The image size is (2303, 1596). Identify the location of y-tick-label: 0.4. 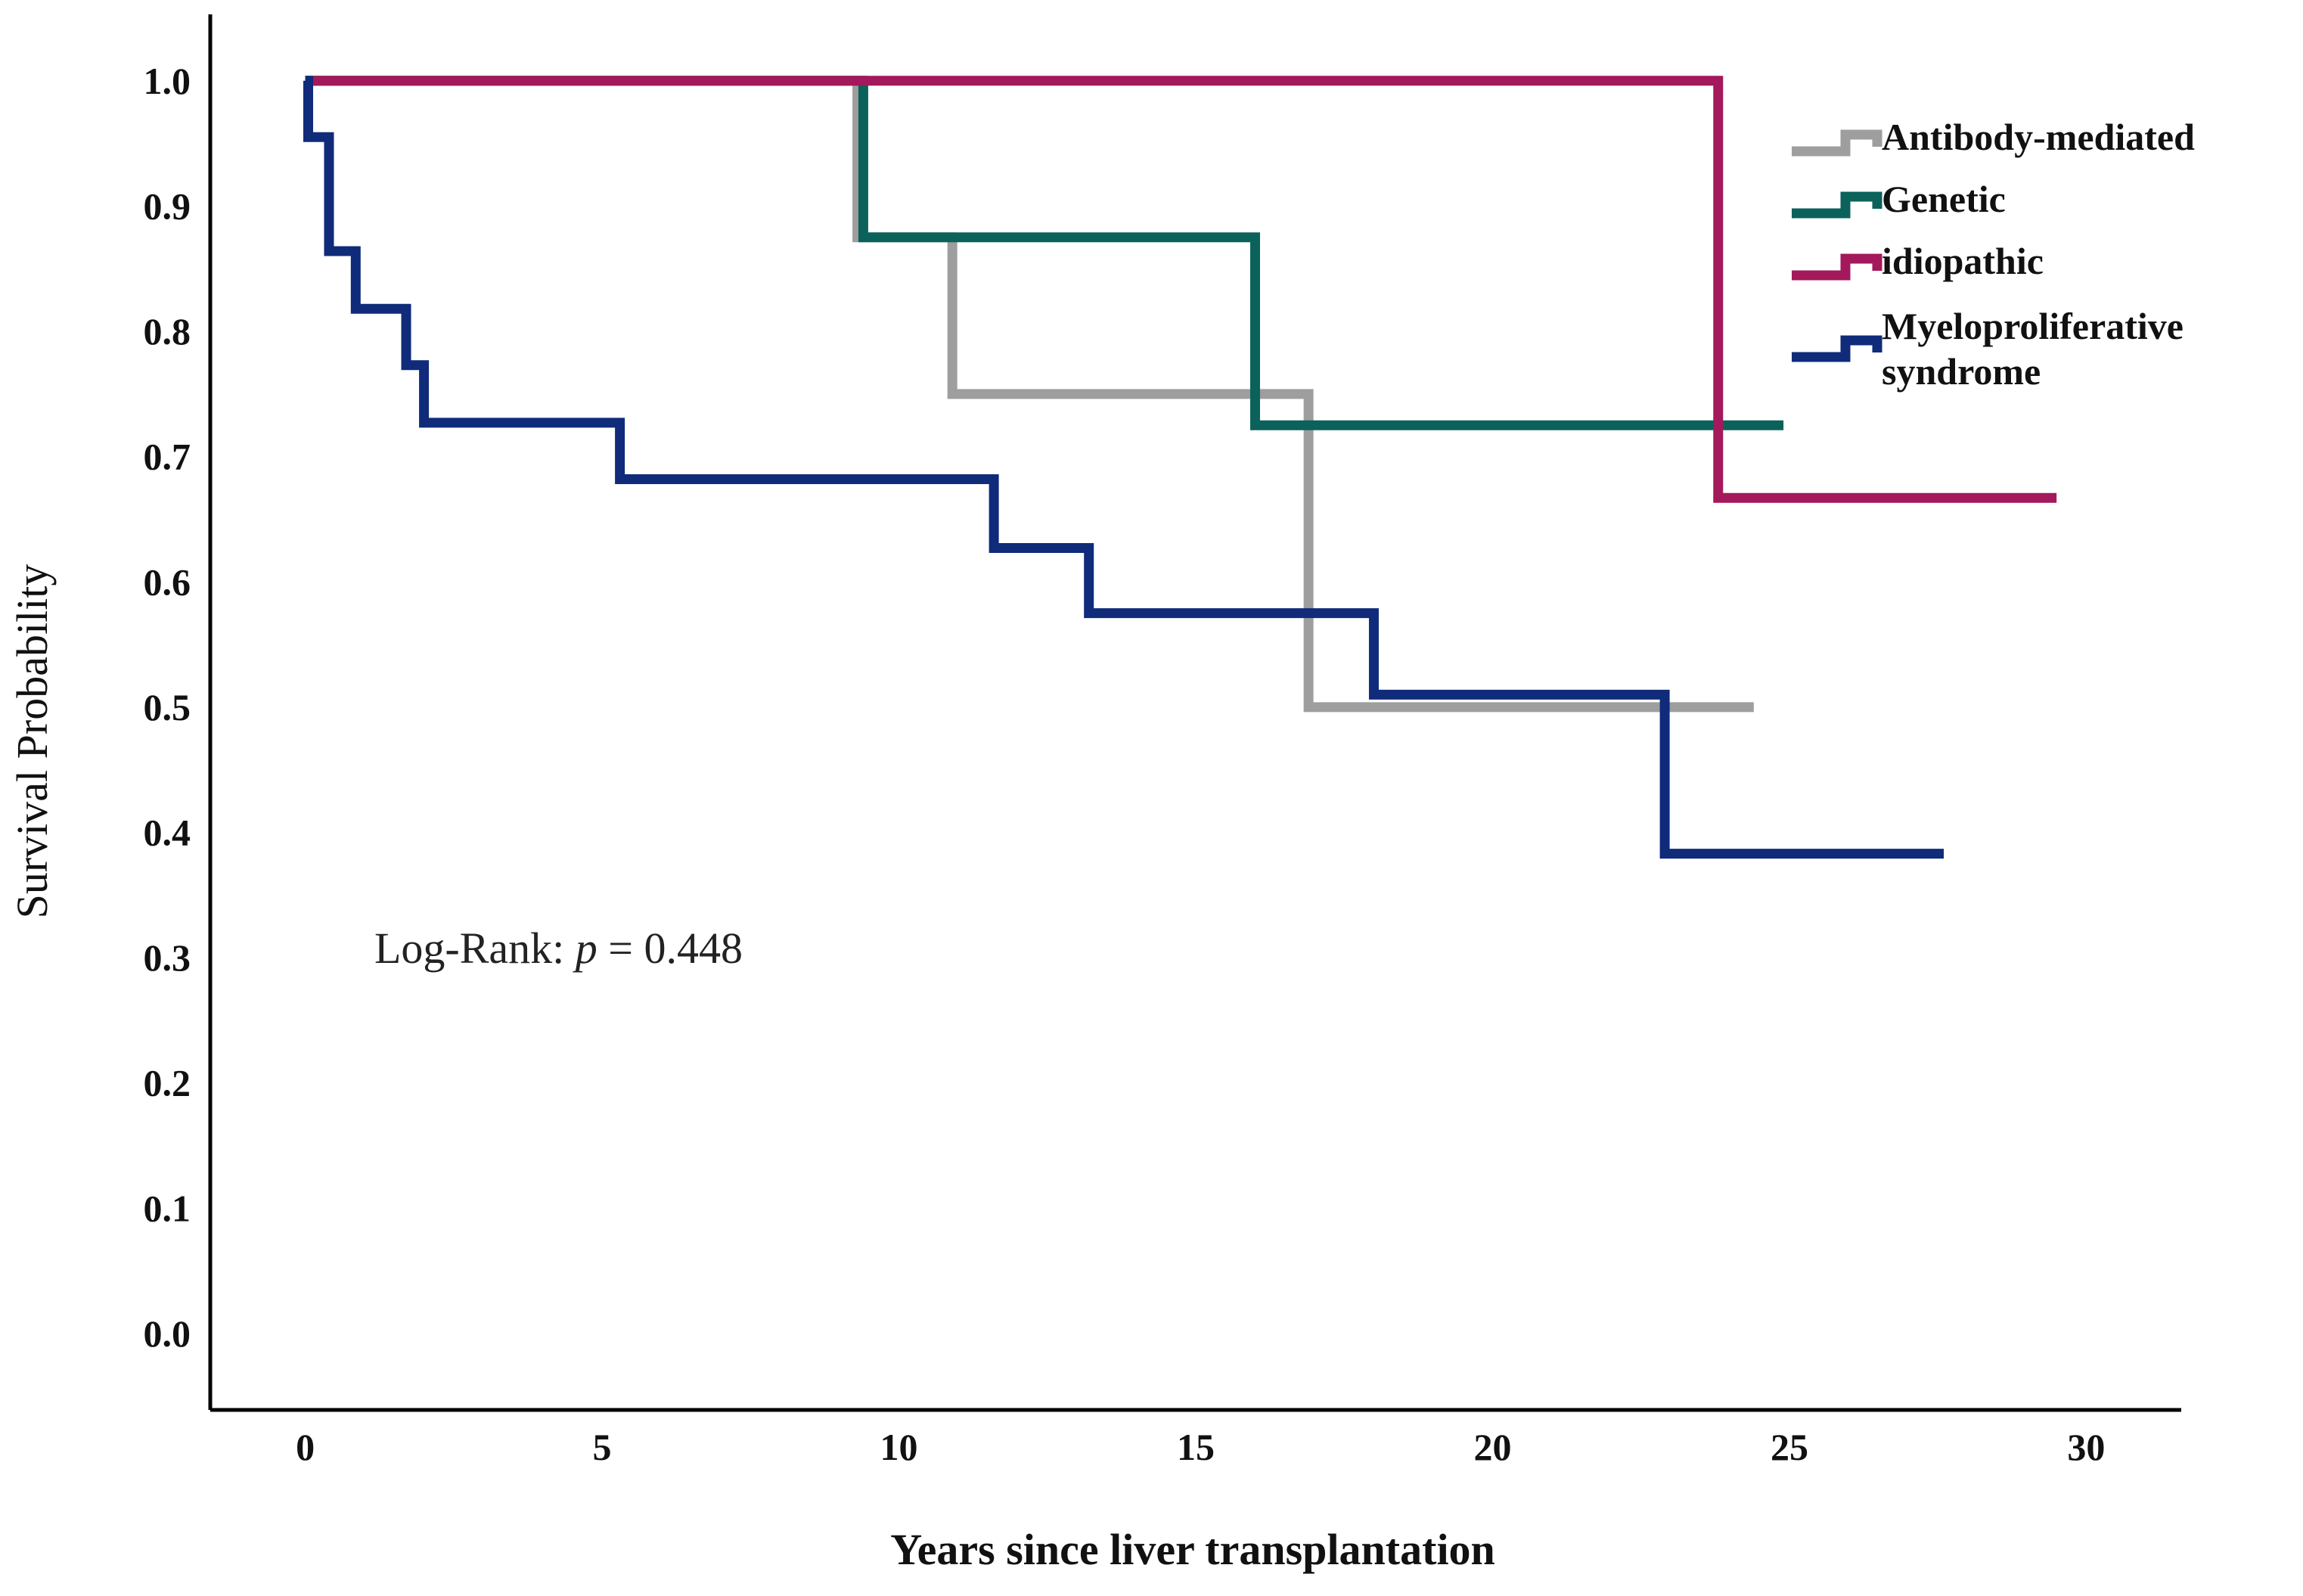
(168, 832).